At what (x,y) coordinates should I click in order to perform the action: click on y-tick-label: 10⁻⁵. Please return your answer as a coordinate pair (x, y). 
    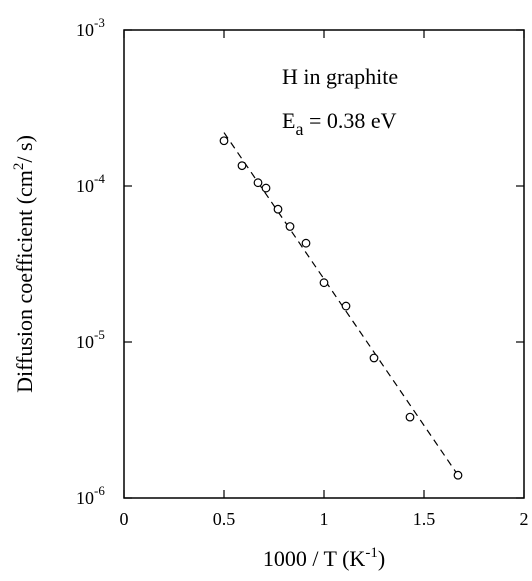
    Looking at the image, I should click on (90, 339).